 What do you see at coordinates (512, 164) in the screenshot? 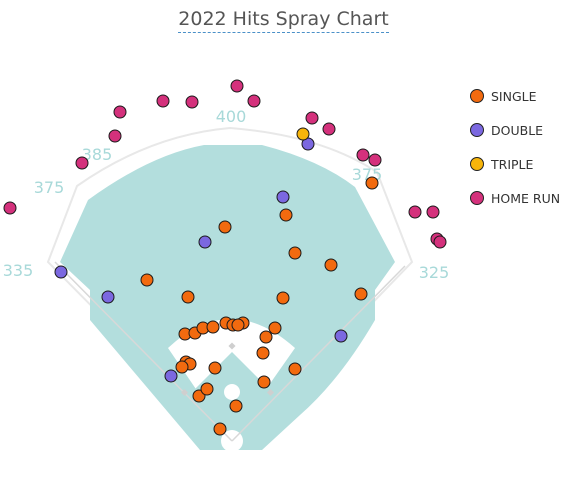
I see `legend-label-triple: TRIPLE` at bounding box center [512, 164].